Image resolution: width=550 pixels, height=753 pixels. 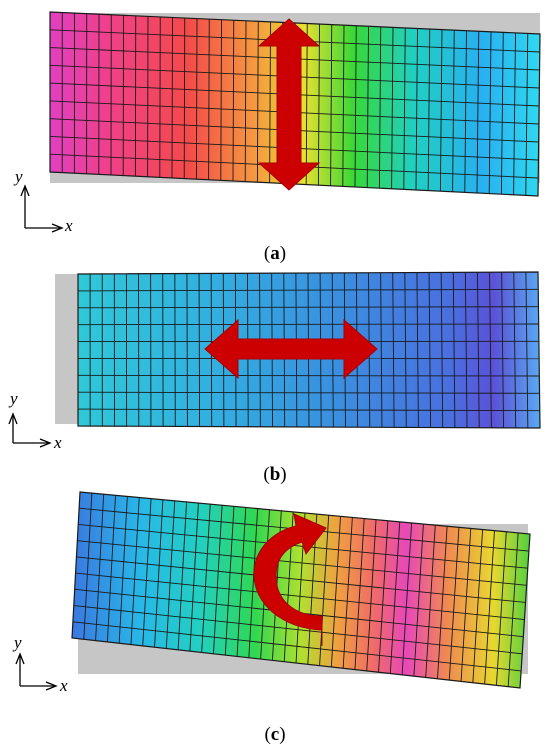 I want to click on vertical-double-arrow-icon, so click(x=289, y=104).